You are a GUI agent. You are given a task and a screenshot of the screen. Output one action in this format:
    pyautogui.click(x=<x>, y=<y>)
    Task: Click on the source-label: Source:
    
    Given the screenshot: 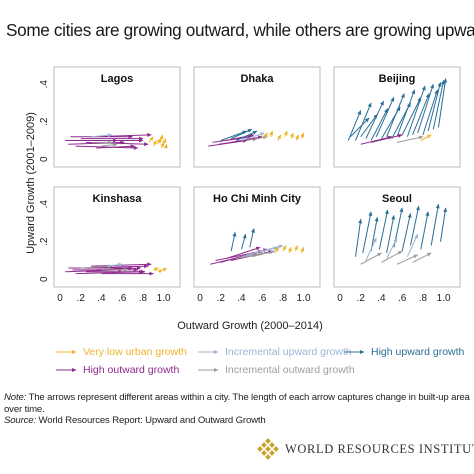 What is the action you would take?
    pyautogui.click(x=20, y=420)
    